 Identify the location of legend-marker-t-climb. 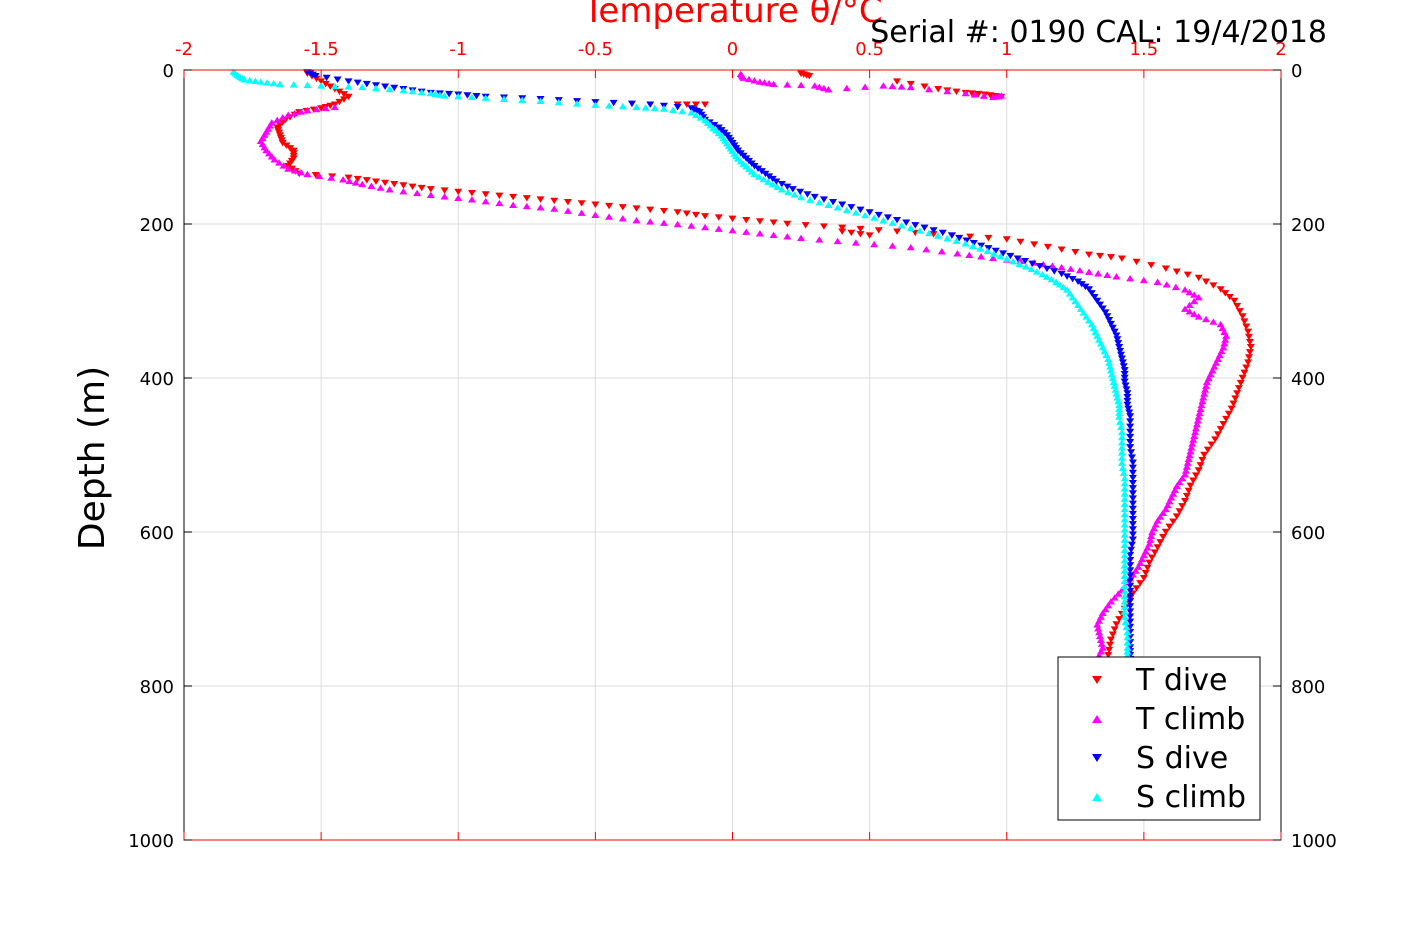
(1097, 719).